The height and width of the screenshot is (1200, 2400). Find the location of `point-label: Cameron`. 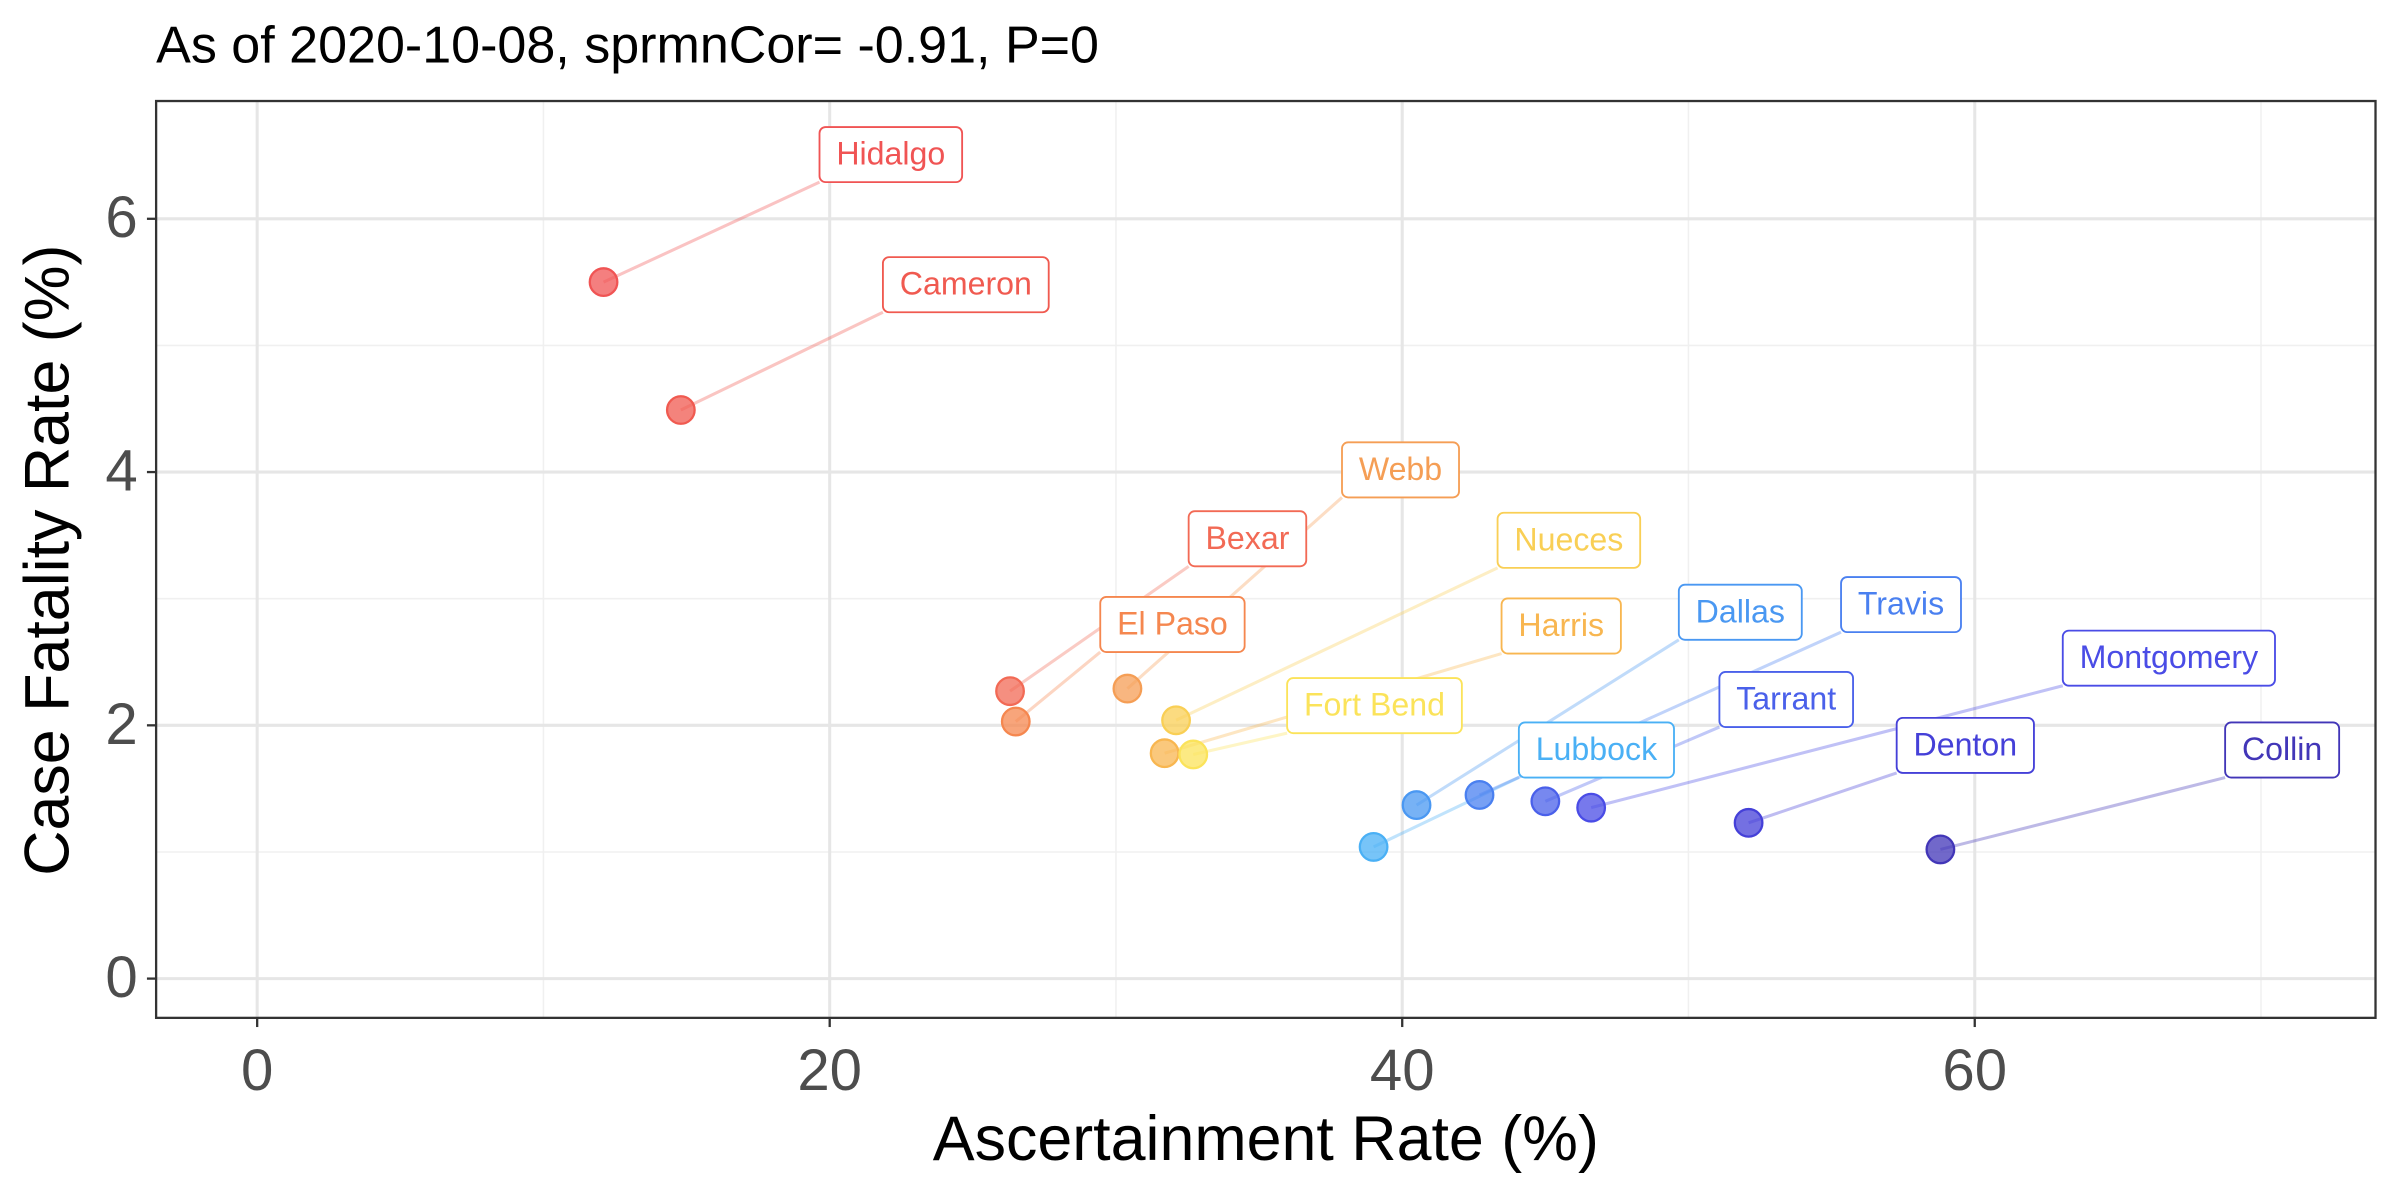

point-label: Cameron is located at coordinates (966, 284).